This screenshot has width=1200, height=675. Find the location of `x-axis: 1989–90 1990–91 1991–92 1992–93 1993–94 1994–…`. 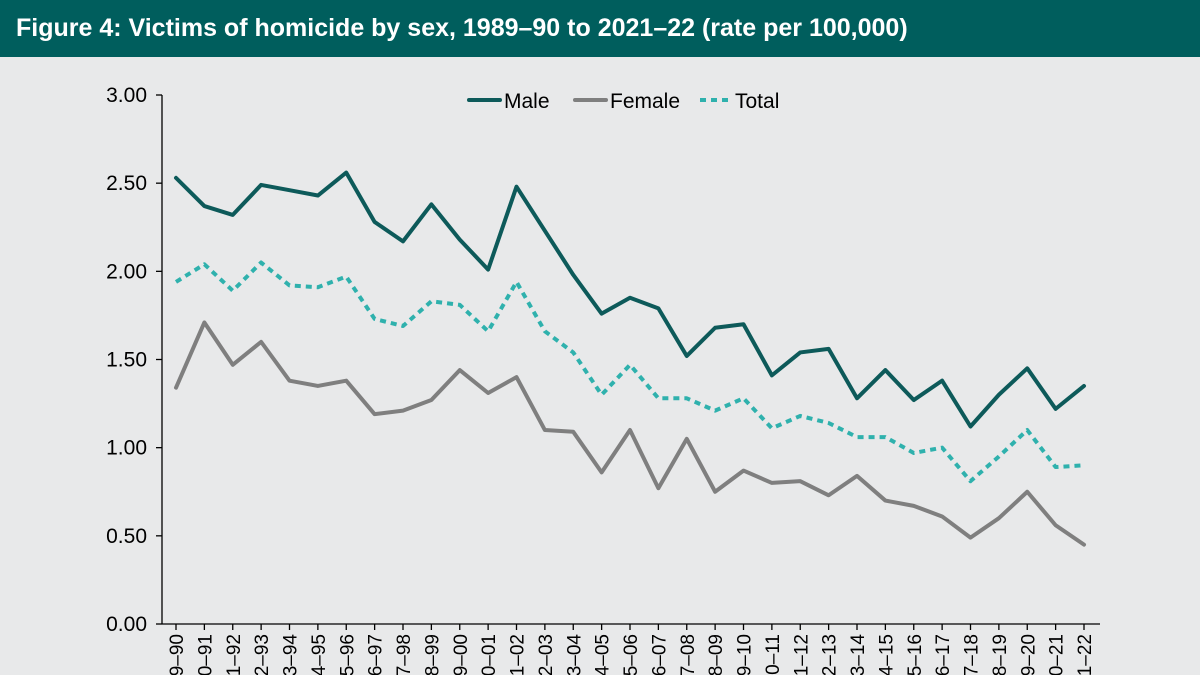

x-axis: 1989–90 1990–91 1991–92 1992–93 1993–94 1994–… is located at coordinates (631, 649).